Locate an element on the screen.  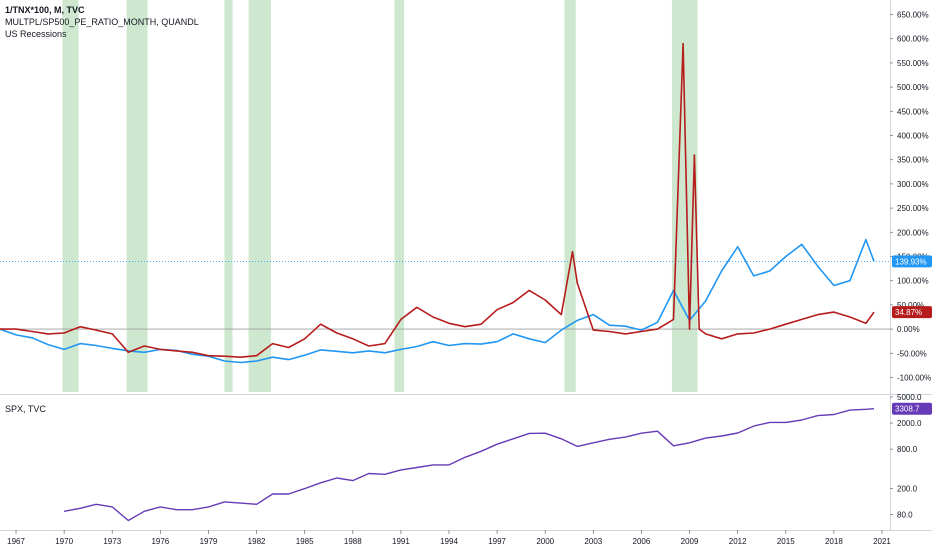
lower-legend: SPX, TVC is located at coordinates (25, 409).